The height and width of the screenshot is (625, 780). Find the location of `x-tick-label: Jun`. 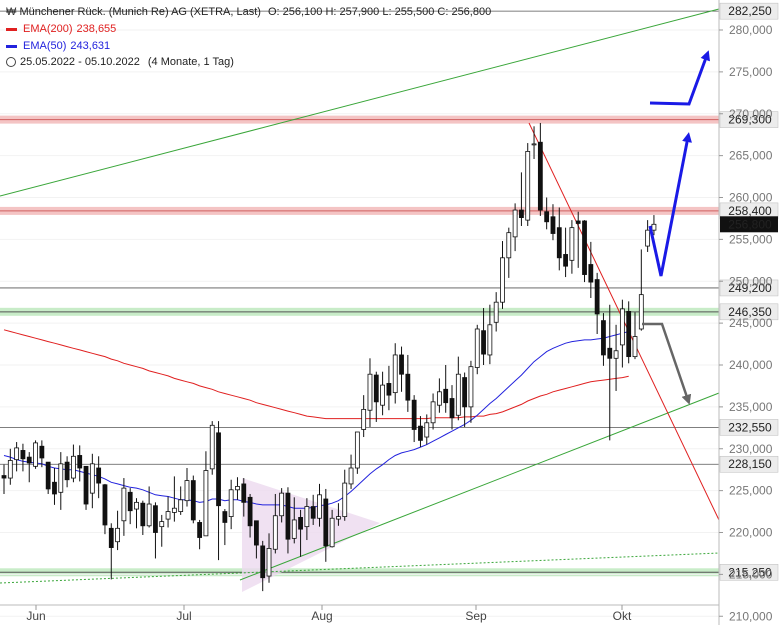

x-tick-label: Jun is located at coordinates (35, 616).